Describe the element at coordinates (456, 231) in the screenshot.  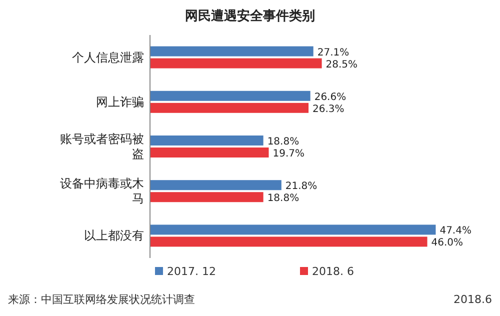
I see `data-label: 47.4%` at that location.